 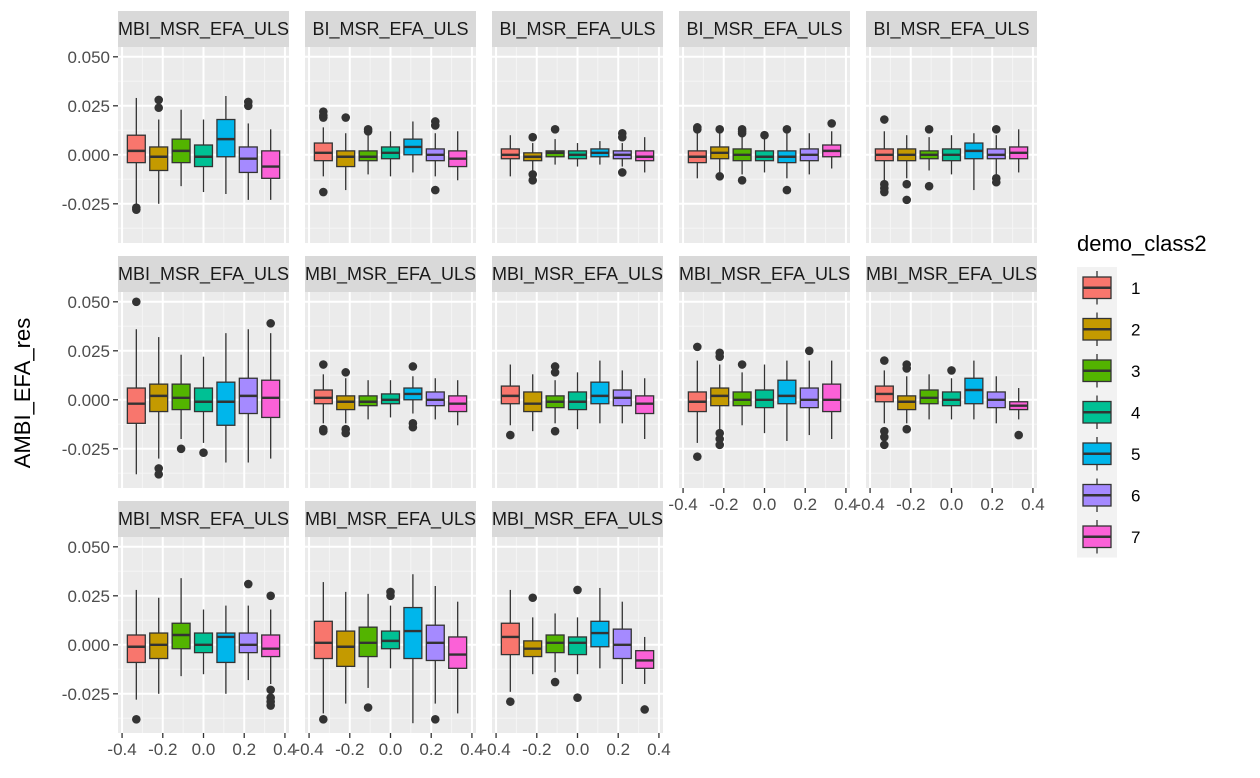 I want to click on facet-strip-label: BI_MSR_EFA_ULS, so click(x=951, y=29).